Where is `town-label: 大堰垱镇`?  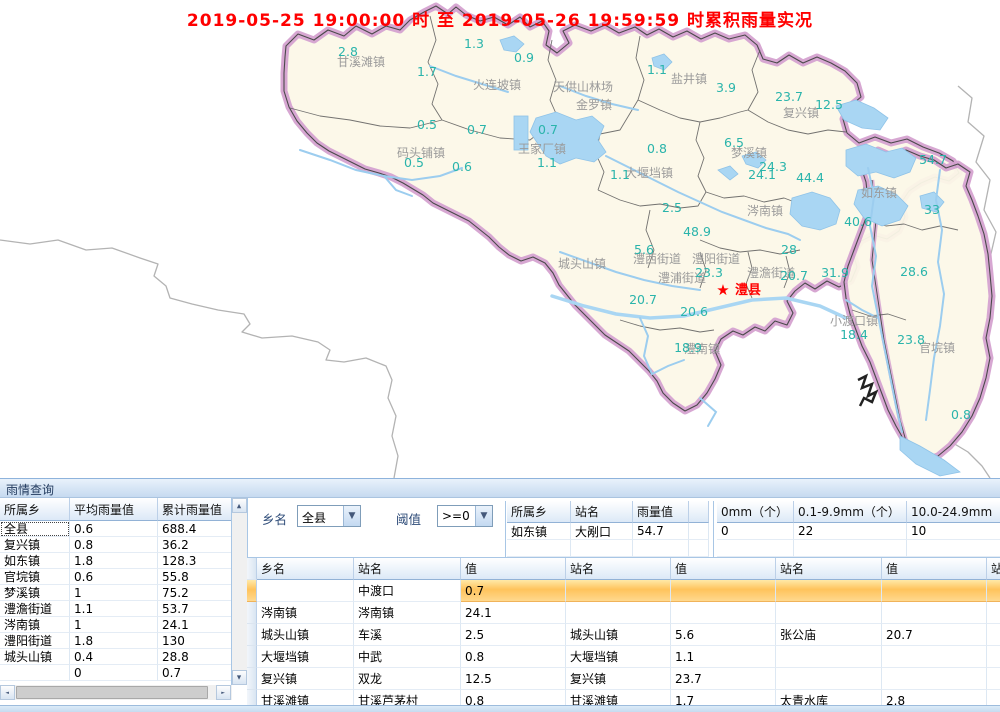
town-label: 大堰垱镇 is located at coordinates (649, 173).